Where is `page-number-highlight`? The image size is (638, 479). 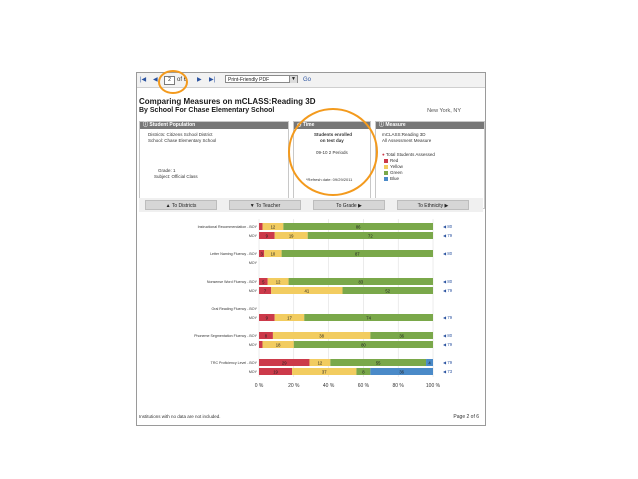 page-number-highlight is located at coordinates (173, 82).